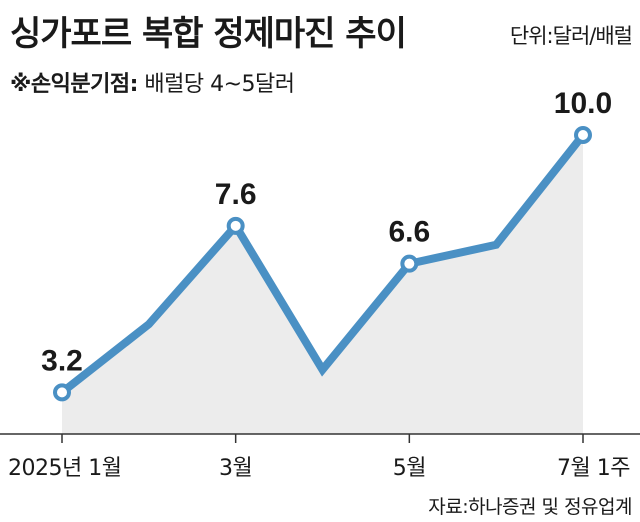  Describe the element at coordinates (236, 194) in the screenshot. I see `data-label: 7.6` at that location.